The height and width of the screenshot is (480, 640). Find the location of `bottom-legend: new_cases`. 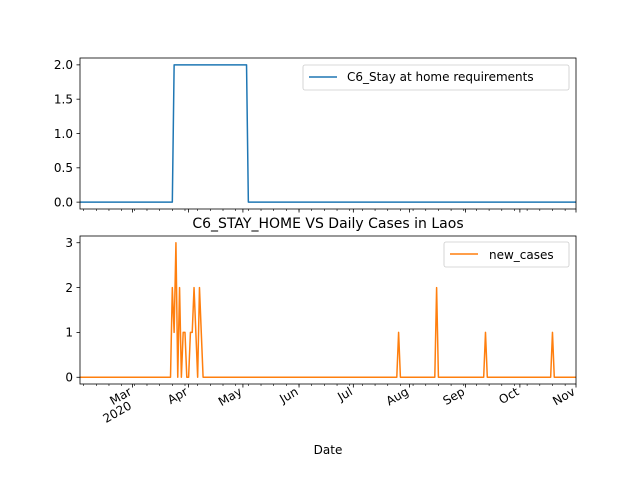

bottom-legend: new_cases is located at coordinates (506, 254).